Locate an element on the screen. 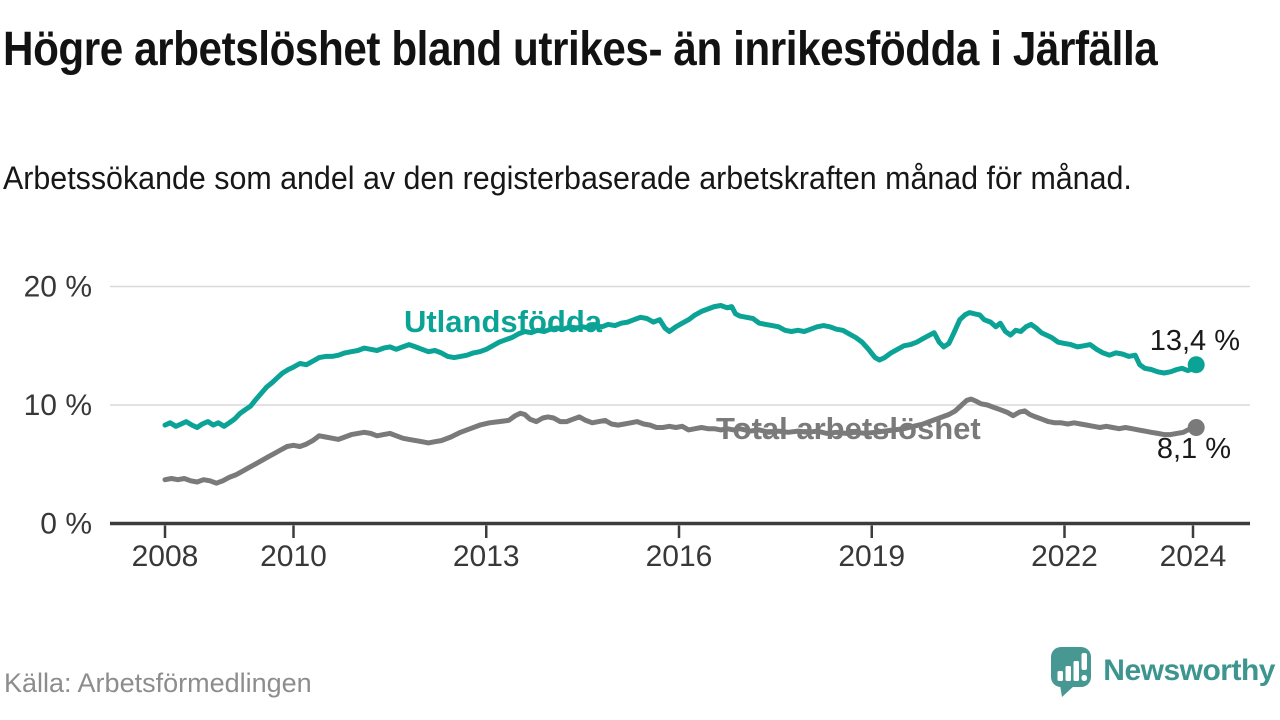 The height and width of the screenshot is (720, 1280). x-axis-tick-label-2022: 2022 is located at coordinates (1064, 556).